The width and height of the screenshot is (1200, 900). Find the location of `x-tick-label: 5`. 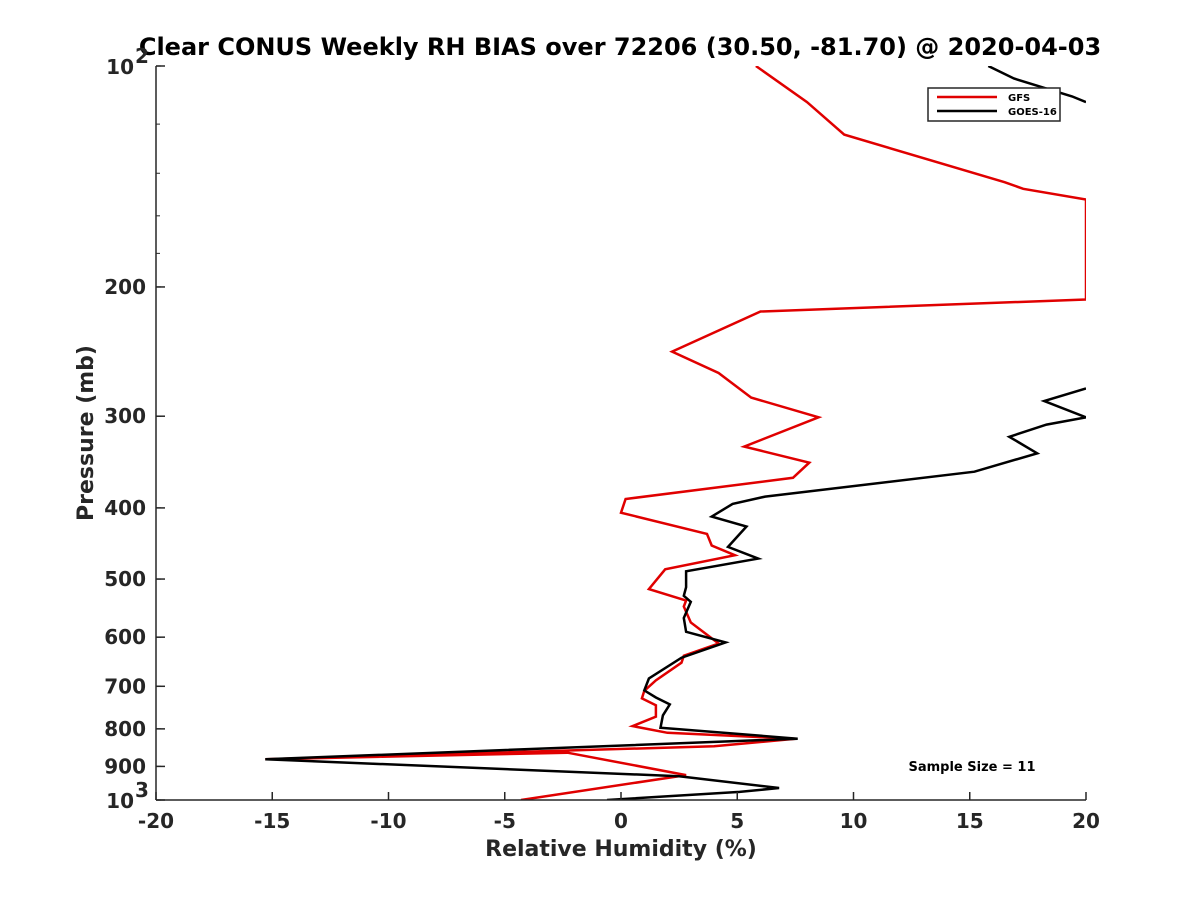

x-tick-label: 5 is located at coordinates (737, 821).